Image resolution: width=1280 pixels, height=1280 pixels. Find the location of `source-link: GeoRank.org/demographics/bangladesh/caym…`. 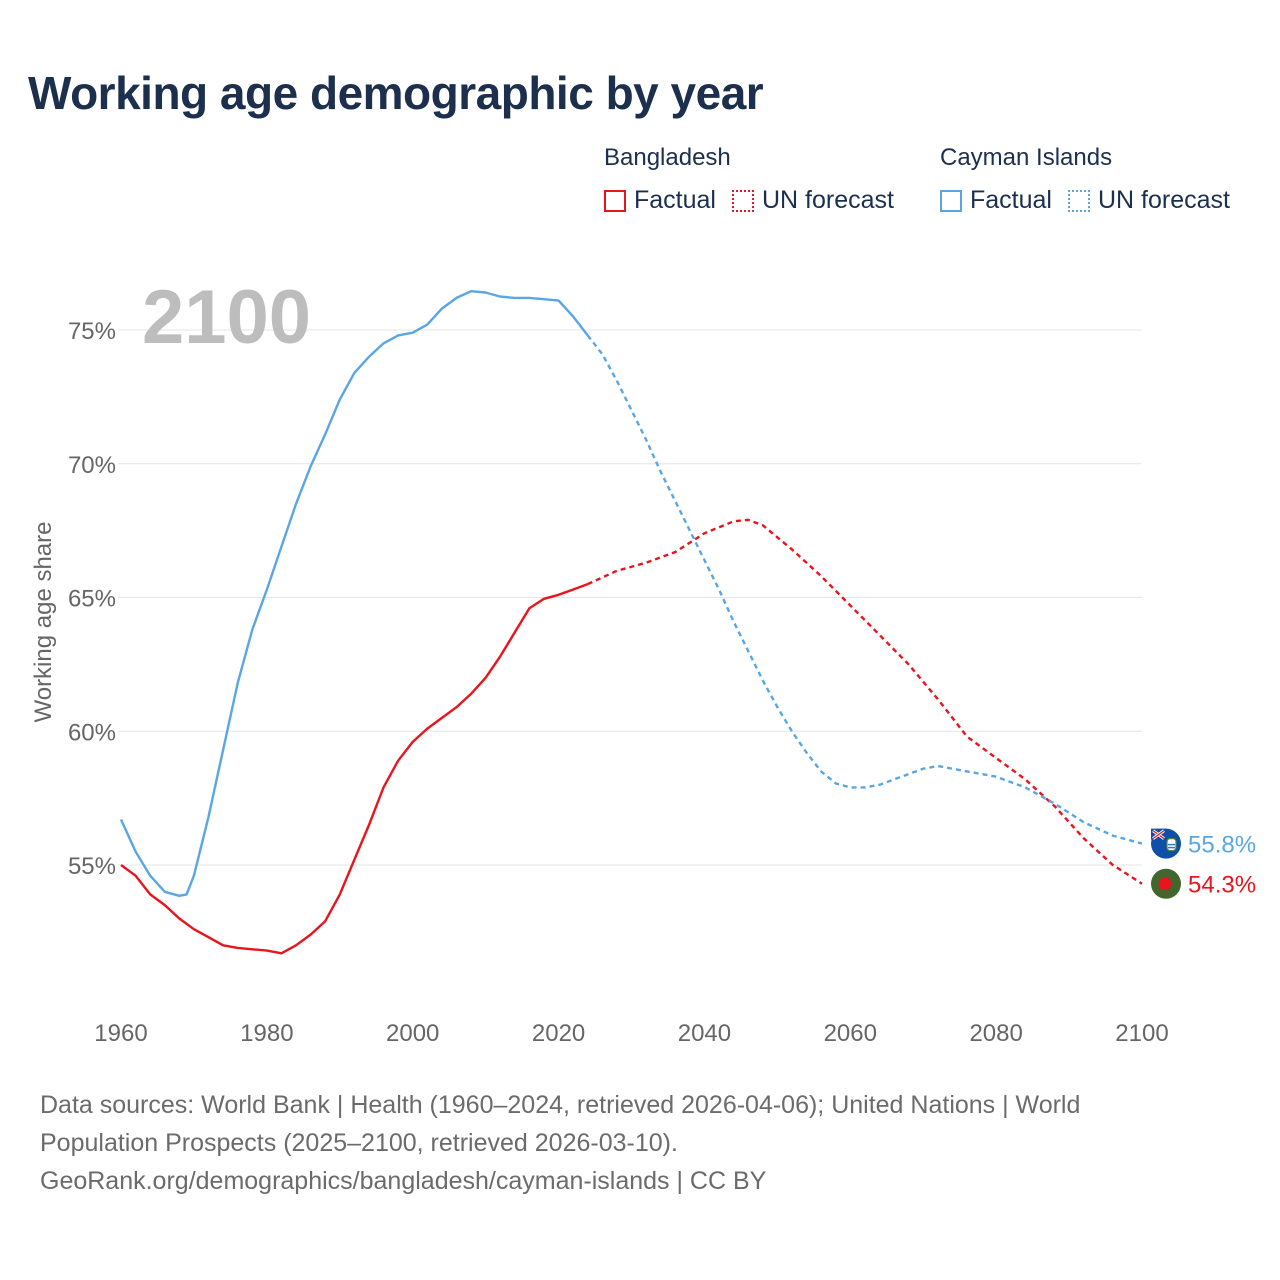

source-link: GeoRank.org/demographics/bangladesh/caym… is located at coordinates (403, 1181).